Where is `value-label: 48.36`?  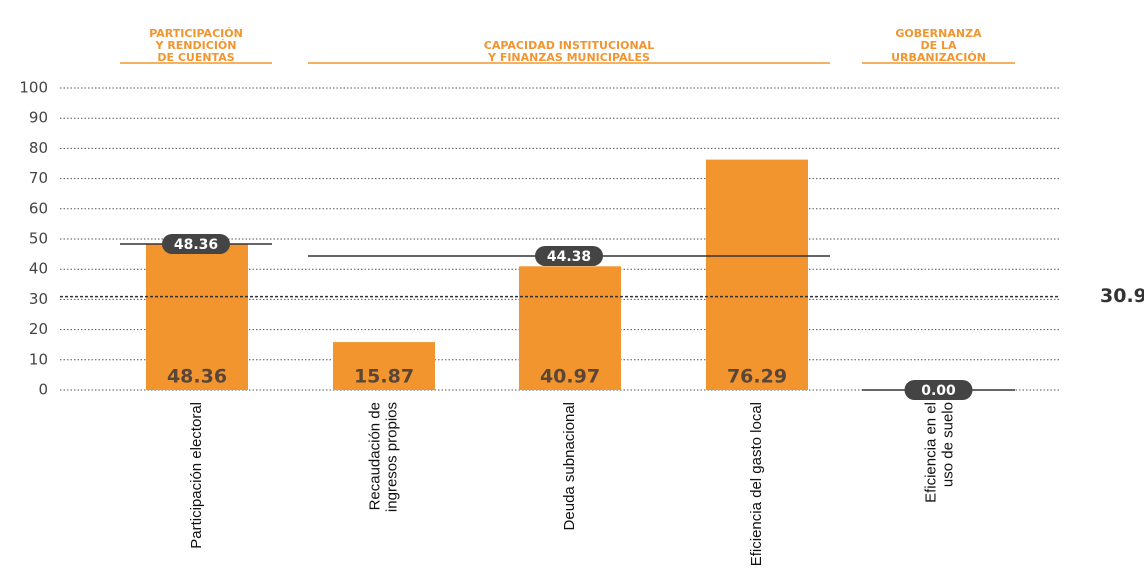 value-label: 48.36 is located at coordinates (197, 377).